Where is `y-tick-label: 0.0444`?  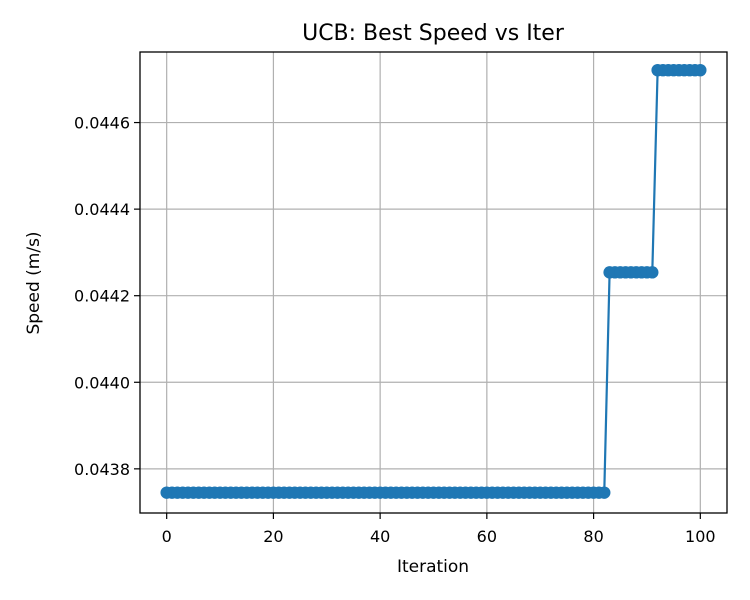
y-tick-label: 0.0444 is located at coordinates (102, 209).